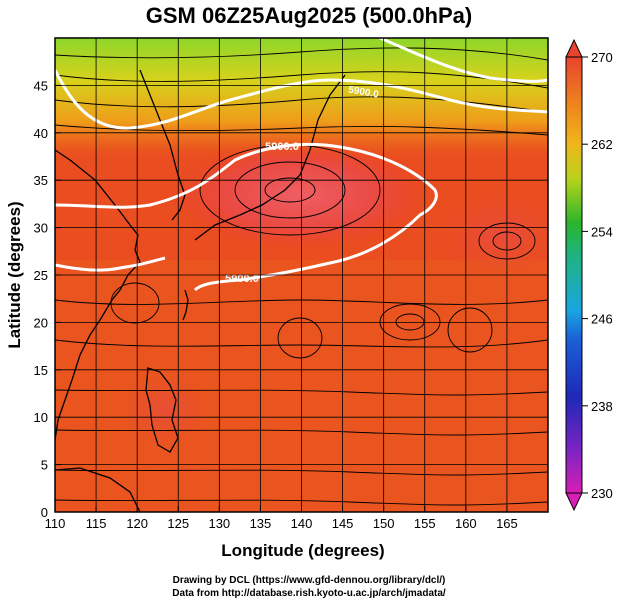 The height and width of the screenshot is (605, 619). What do you see at coordinates (47, 299) in the screenshot?
I see `y-axis: 0 5 10 15 20 25 30 35 40 45` at bounding box center [47, 299].